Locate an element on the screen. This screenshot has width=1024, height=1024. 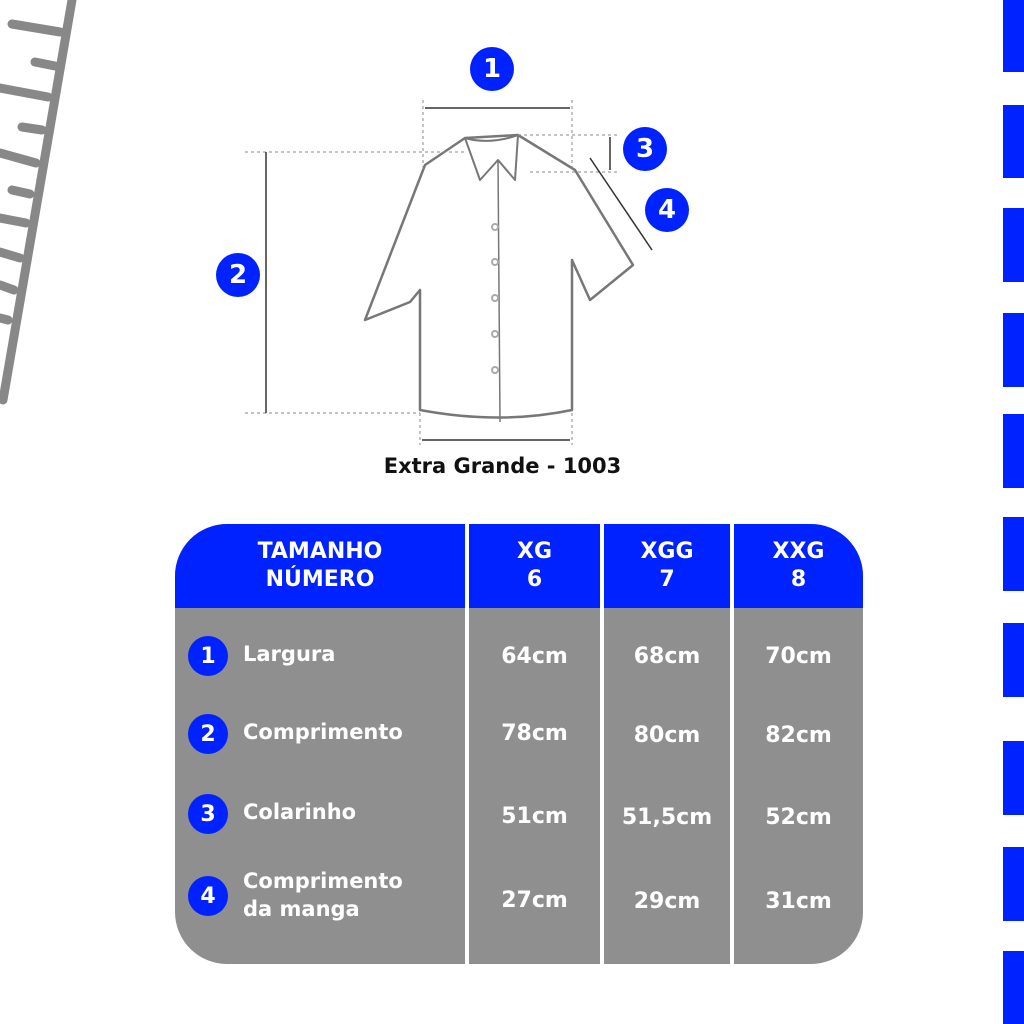
row-badge-3: 3 is located at coordinates (208, 814).